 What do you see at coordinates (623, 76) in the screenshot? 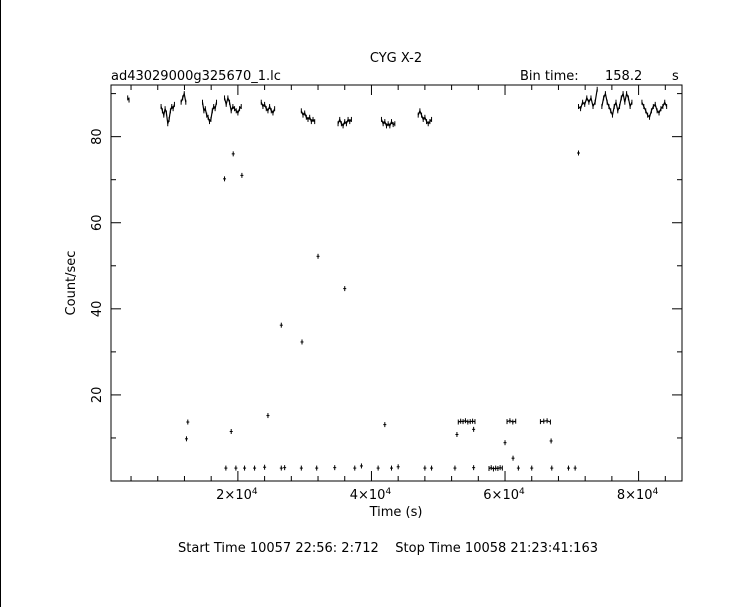
I see `bin-time-value: 158.2` at bounding box center [623, 76].